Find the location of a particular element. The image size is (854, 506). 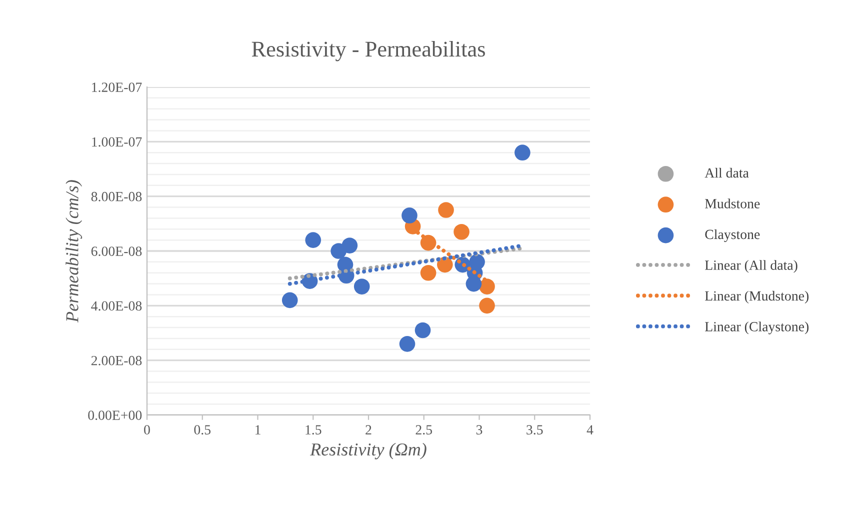

legend-label: All data is located at coordinates (726, 173).